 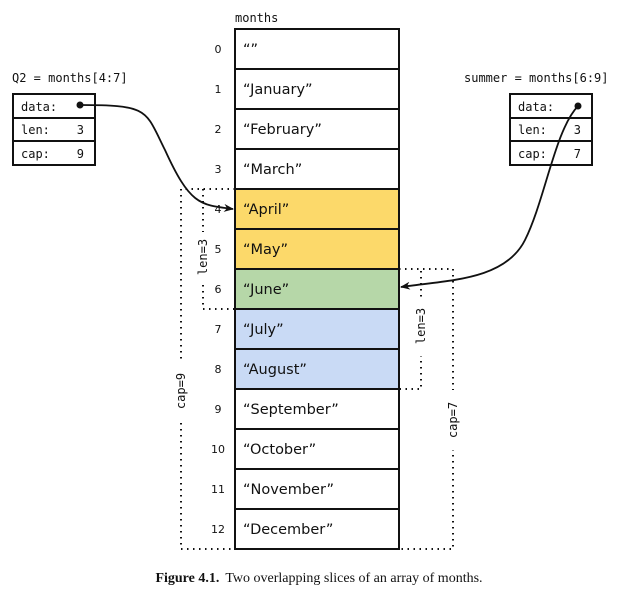 I want to click on summer-cap-label: cap:, so click(x=532, y=154).